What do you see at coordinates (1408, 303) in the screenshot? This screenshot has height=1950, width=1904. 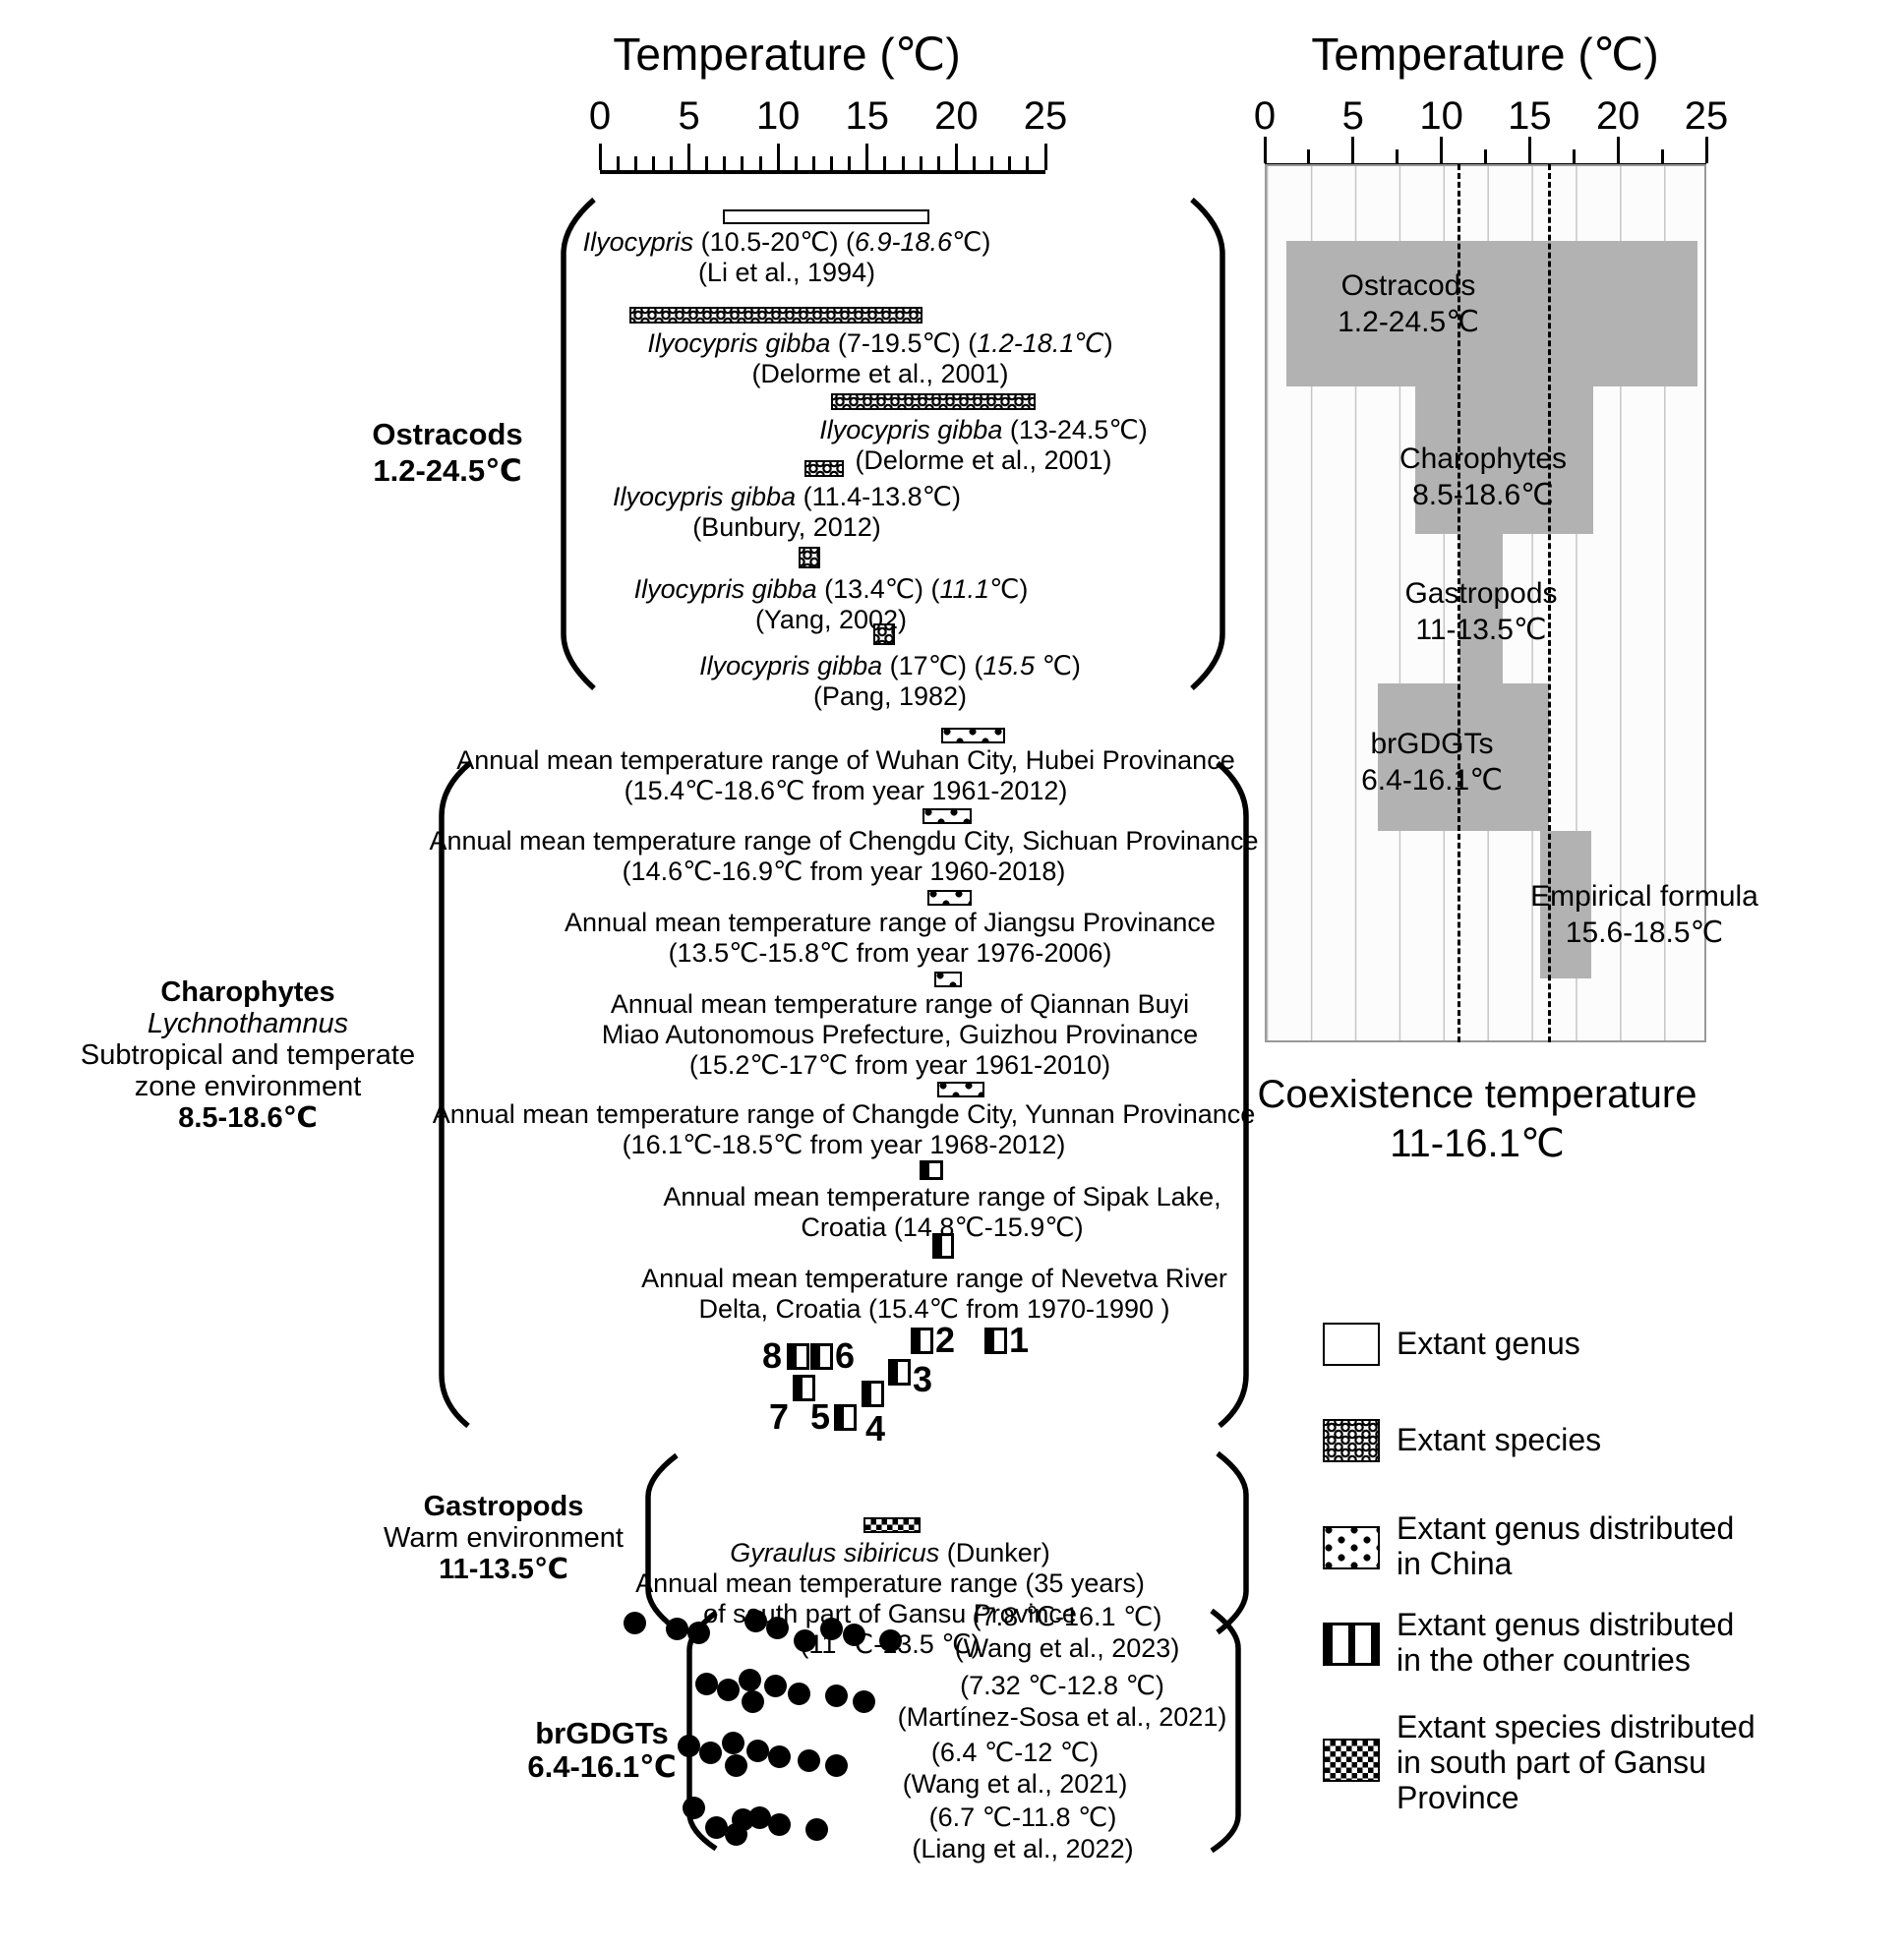 I see `ostracods-block-label: Ostracods 1.2-24.5℃` at bounding box center [1408, 303].